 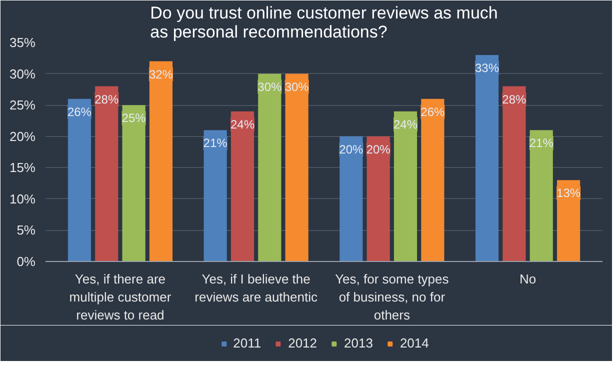 What do you see at coordinates (120, 297) in the screenshot?
I see `x-tick-label: Yes, if there are multiple customer reviews to read` at bounding box center [120, 297].